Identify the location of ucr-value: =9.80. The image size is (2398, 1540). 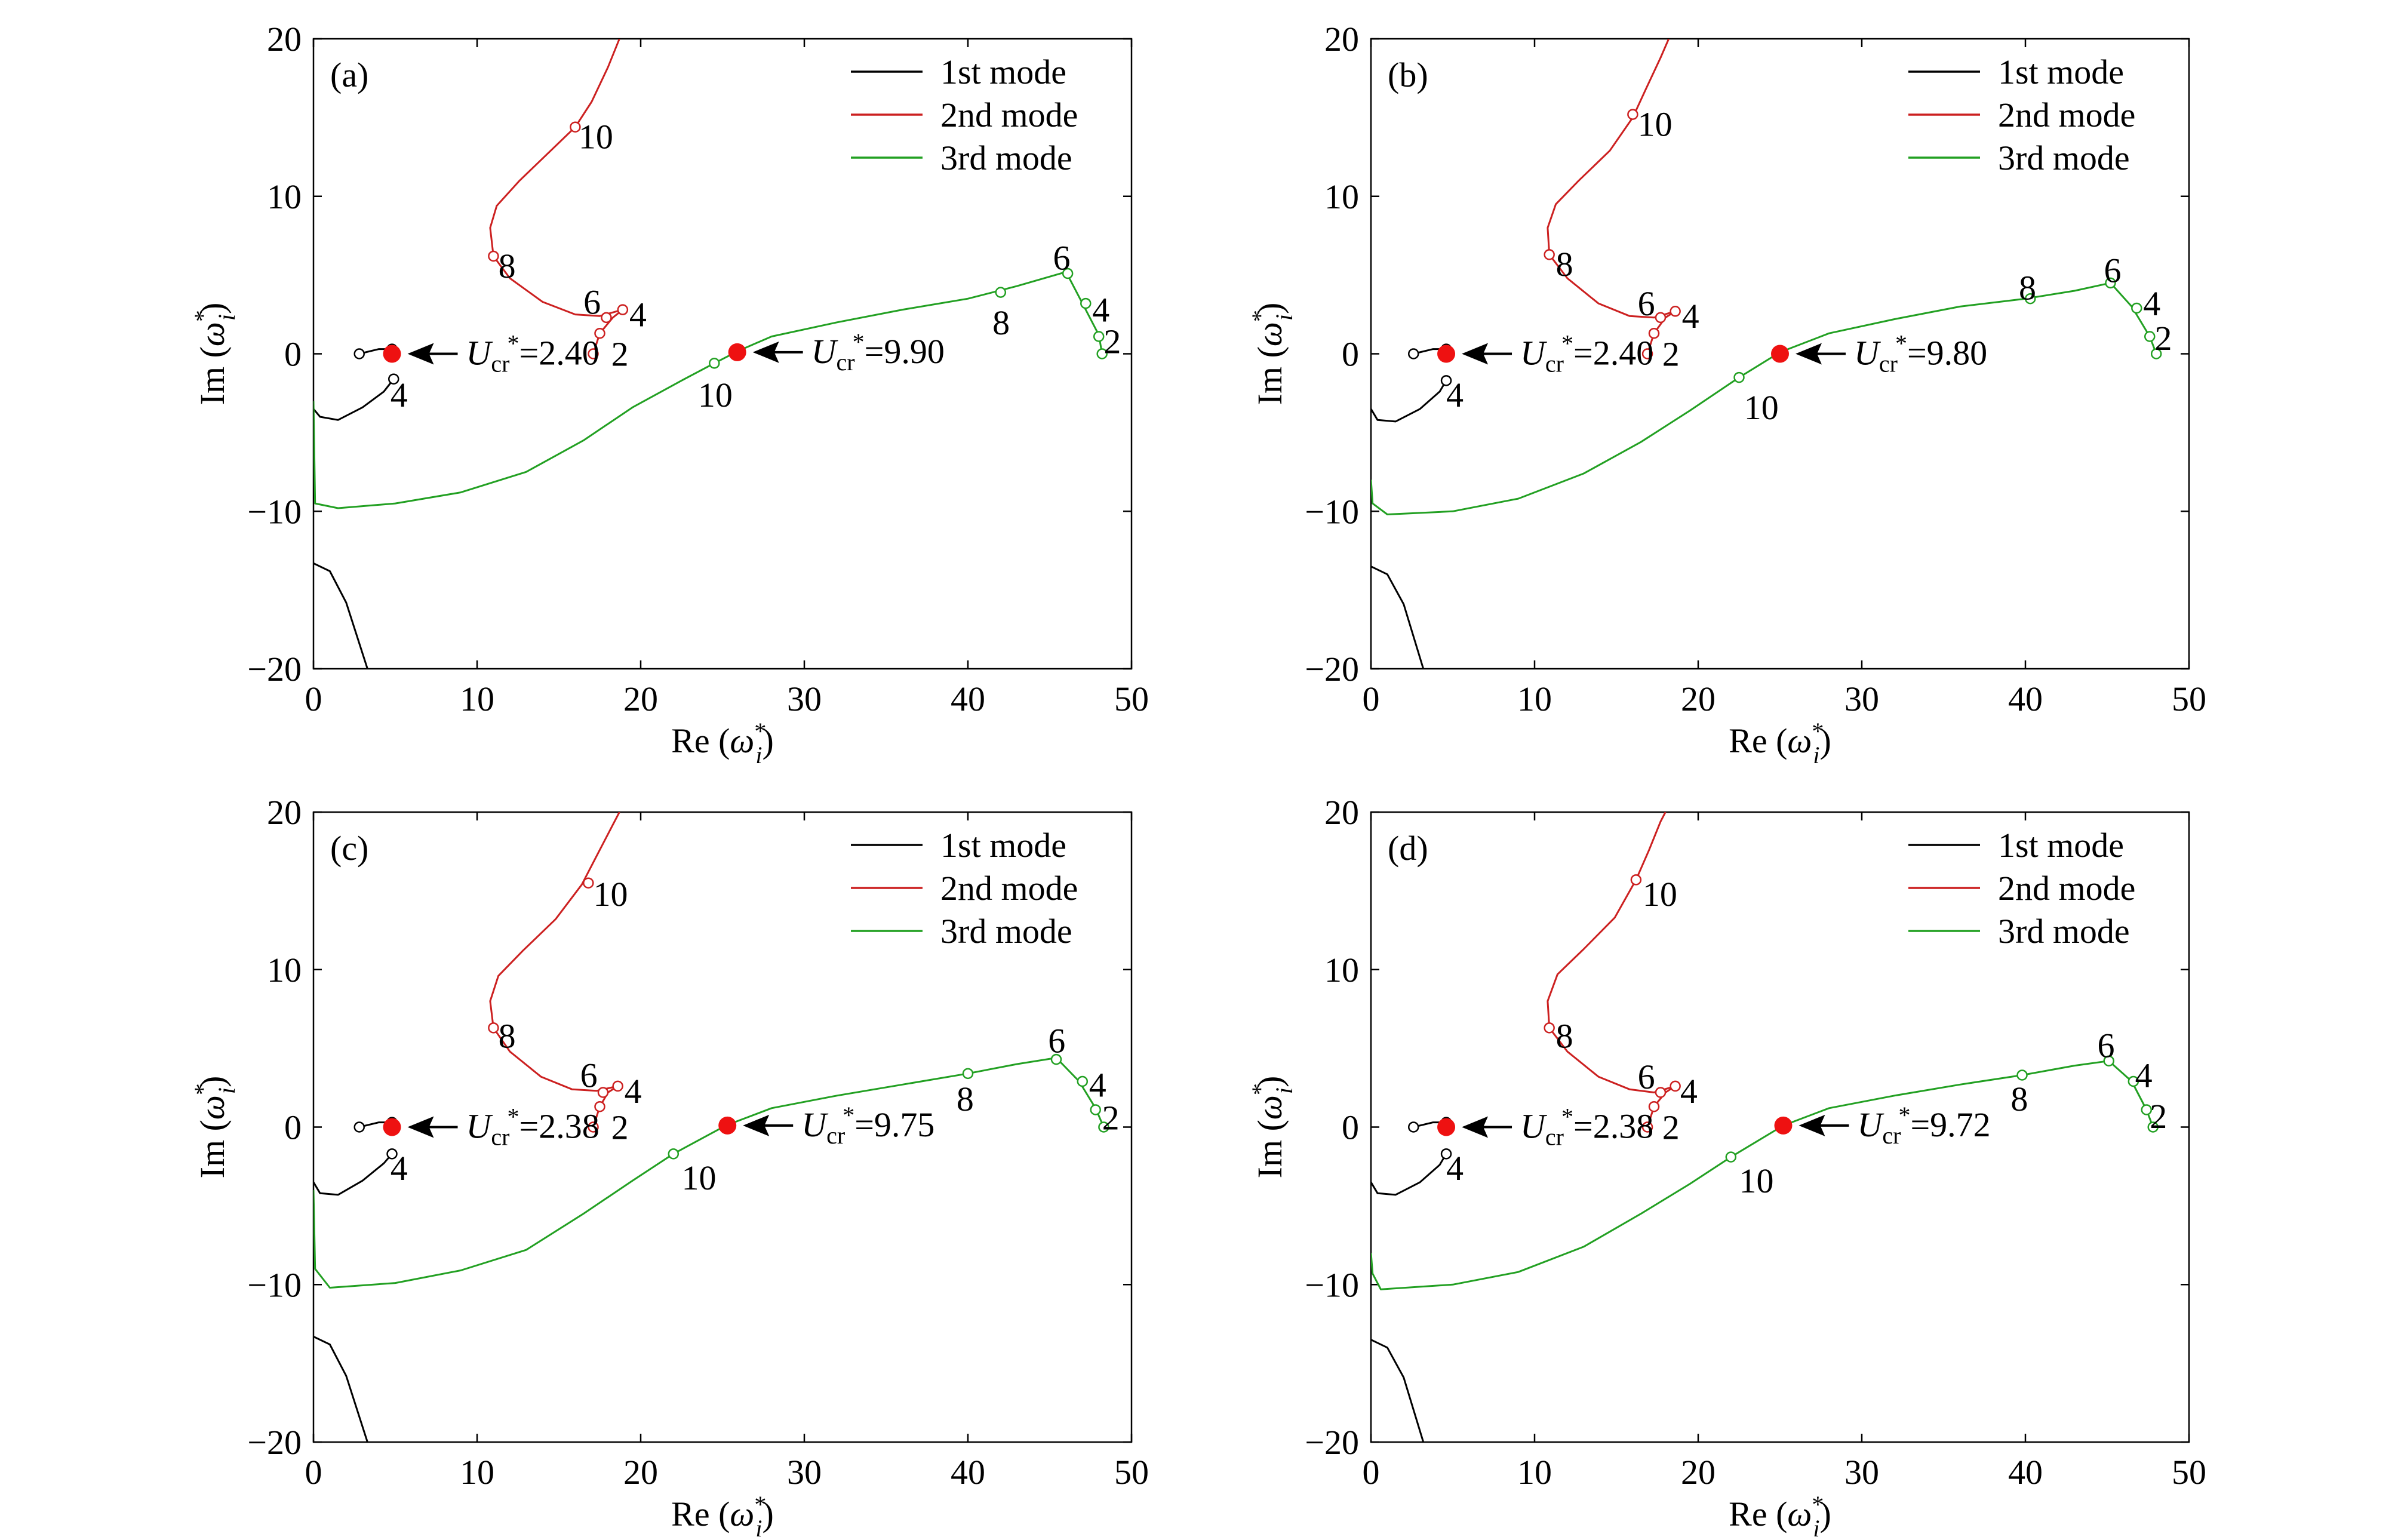
(1947, 353).